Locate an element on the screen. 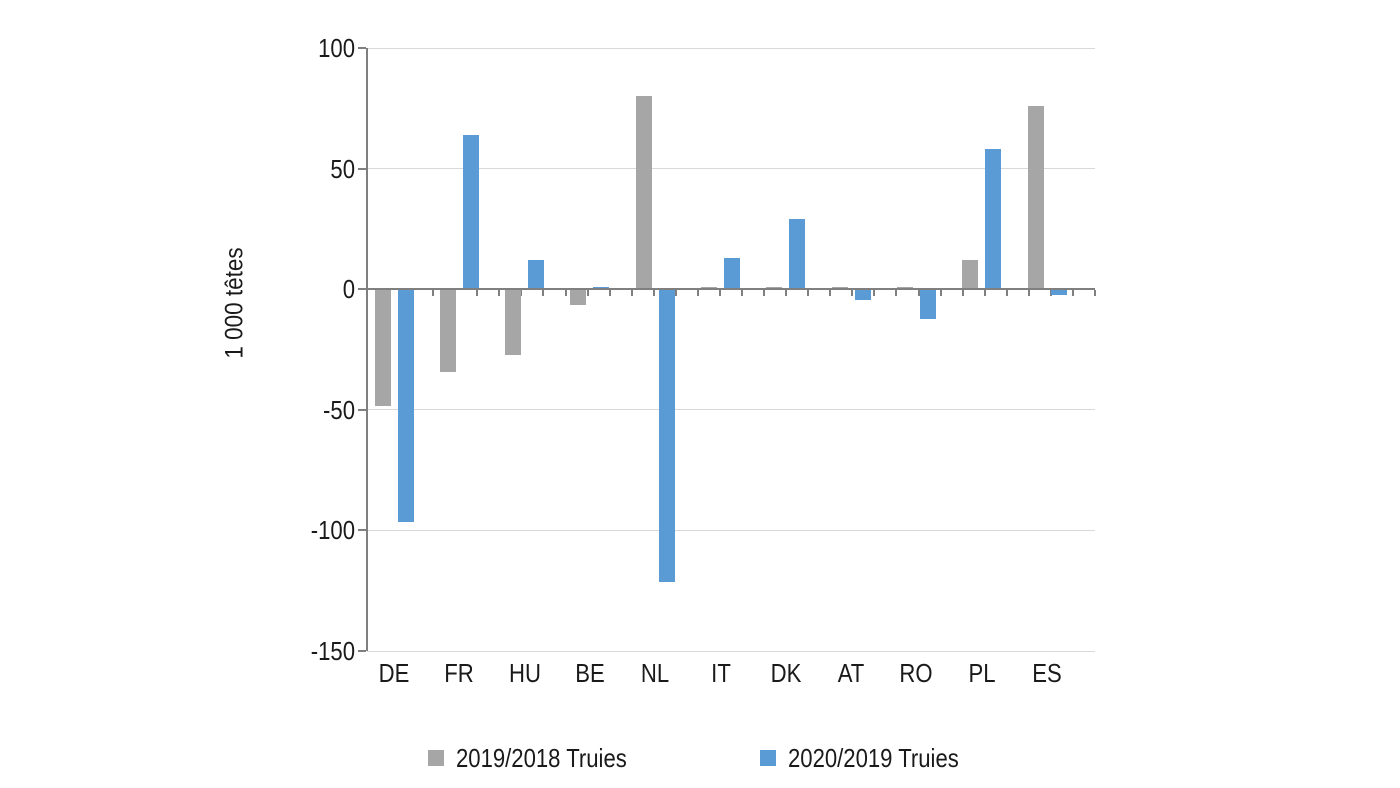 Image resolution: width=1400 pixels, height=788 pixels. bar-2019-2018-PL is located at coordinates (970, 275).